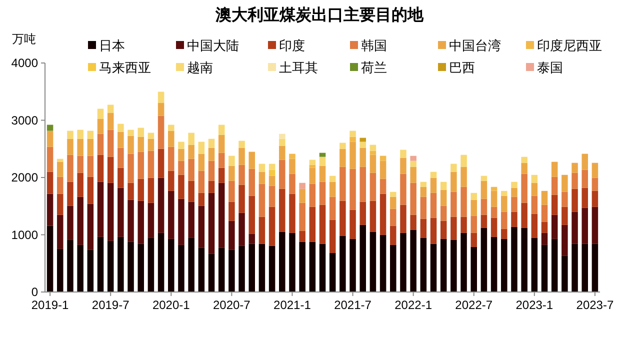 The image size is (619, 349). What do you see at coordinates (34, 292) in the screenshot?
I see `y-tick-label: 0` at bounding box center [34, 292].